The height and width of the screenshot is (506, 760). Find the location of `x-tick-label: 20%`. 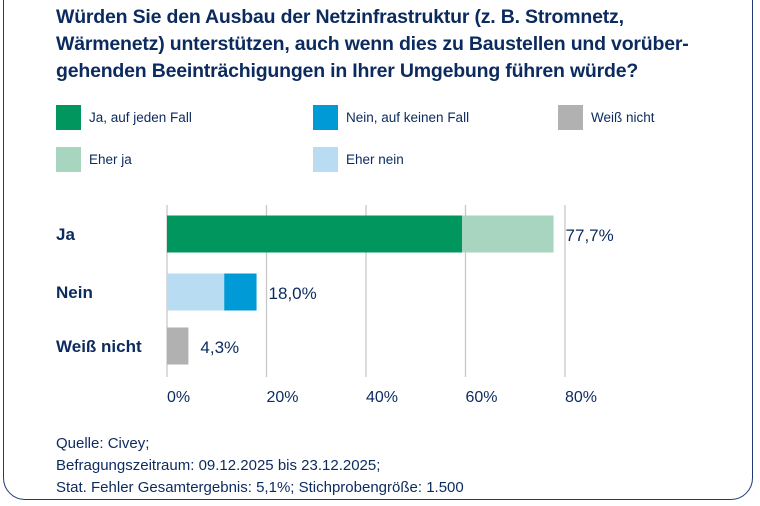

x-tick-label: 20% is located at coordinates (283, 397).